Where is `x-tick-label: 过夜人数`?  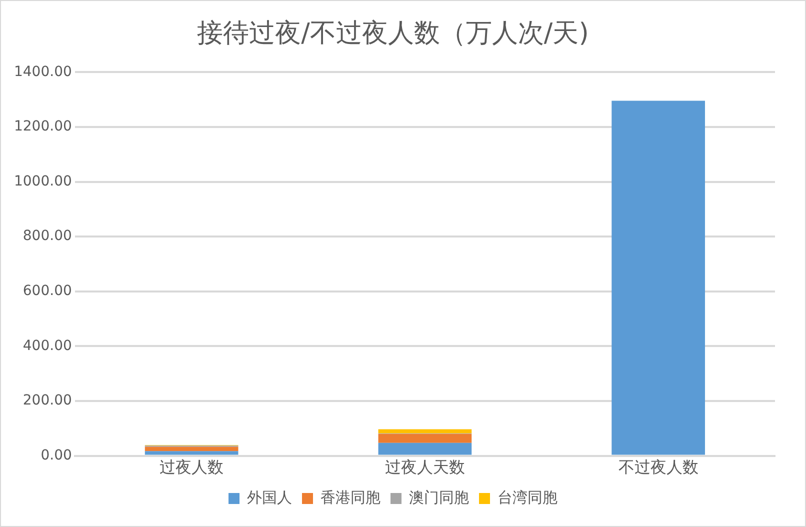 x-tick-label: 过夜人数 is located at coordinates (192, 467).